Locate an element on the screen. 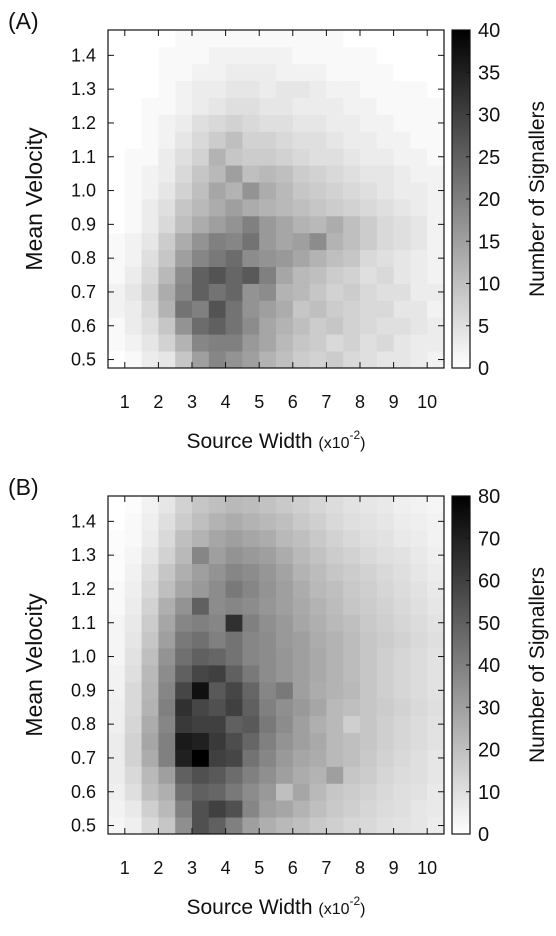  y-tick-label: 0.7 is located at coordinates (83, 758).